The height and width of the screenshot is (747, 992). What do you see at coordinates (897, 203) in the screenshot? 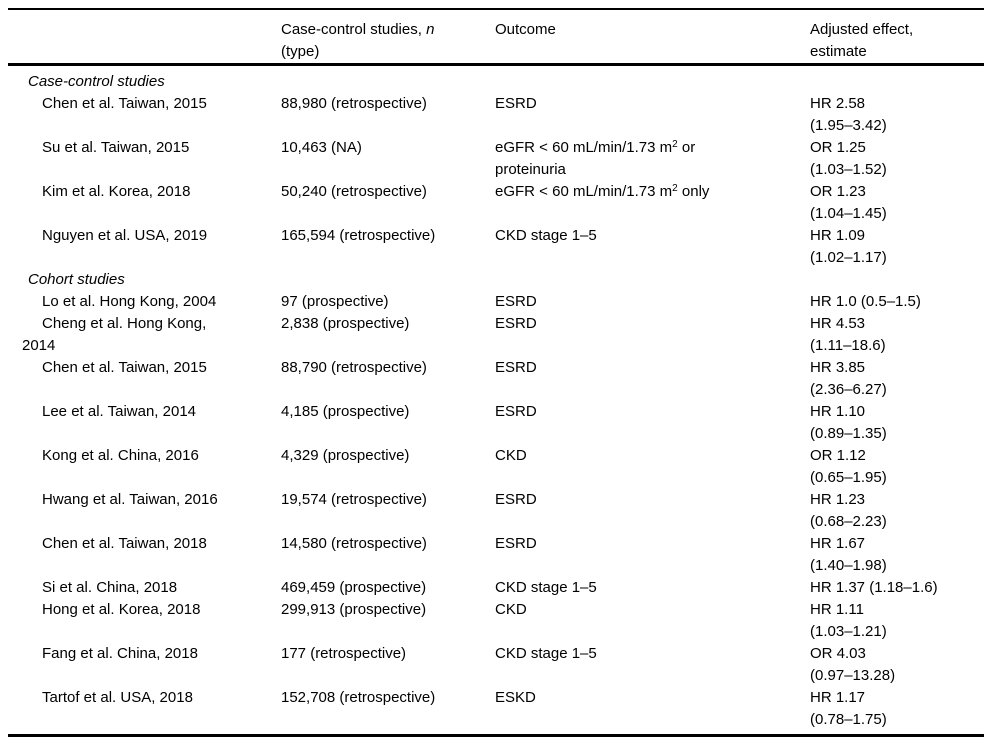
I see `effect-estimate-cell: OR 1.23 (1.04–1.45)` at bounding box center [897, 203].